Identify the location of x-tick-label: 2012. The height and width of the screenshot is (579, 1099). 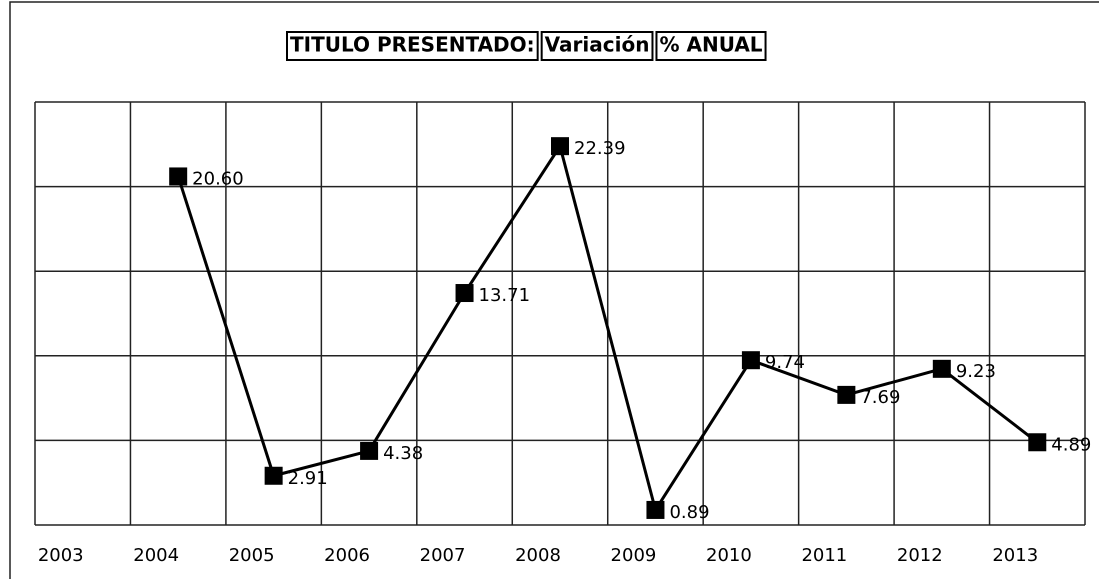
(920, 555).